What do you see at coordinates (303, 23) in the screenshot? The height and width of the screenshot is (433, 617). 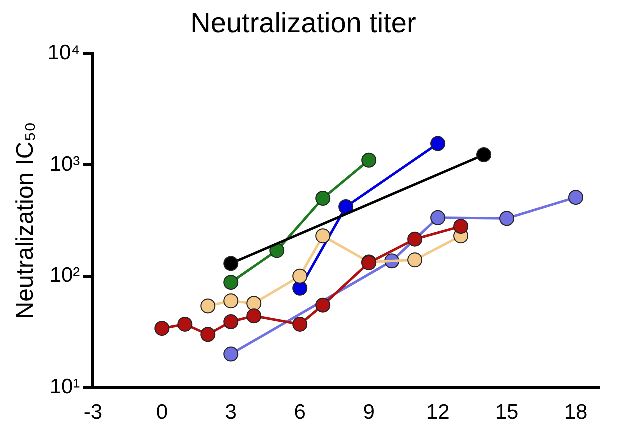 I see `chart-title: Neutralization titer` at bounding box center [303, 23].